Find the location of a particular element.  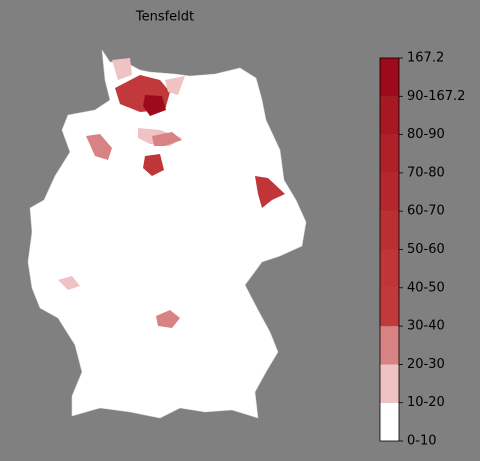

colorbar-tick-label: 20-30 is located at coordinates (426, 364).